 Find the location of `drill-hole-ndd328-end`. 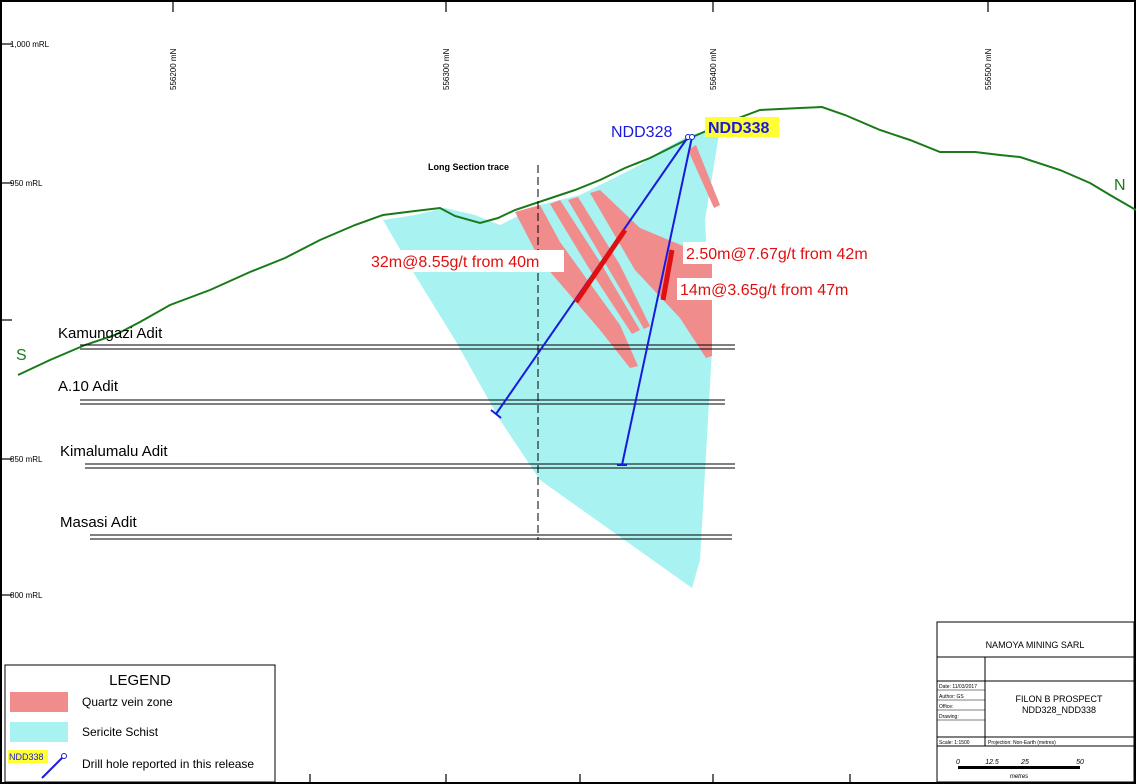

drill-hole-ndd328-end is located at coordinates (496, 414).